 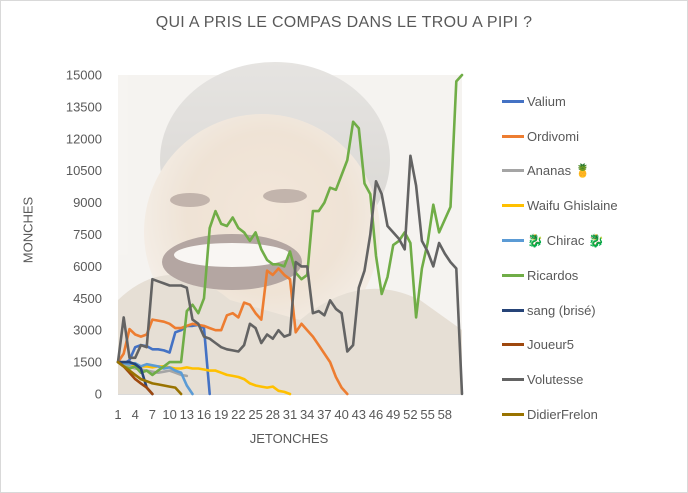 I want to click on y-tick-label: 4500, so click(x=87, y=298).